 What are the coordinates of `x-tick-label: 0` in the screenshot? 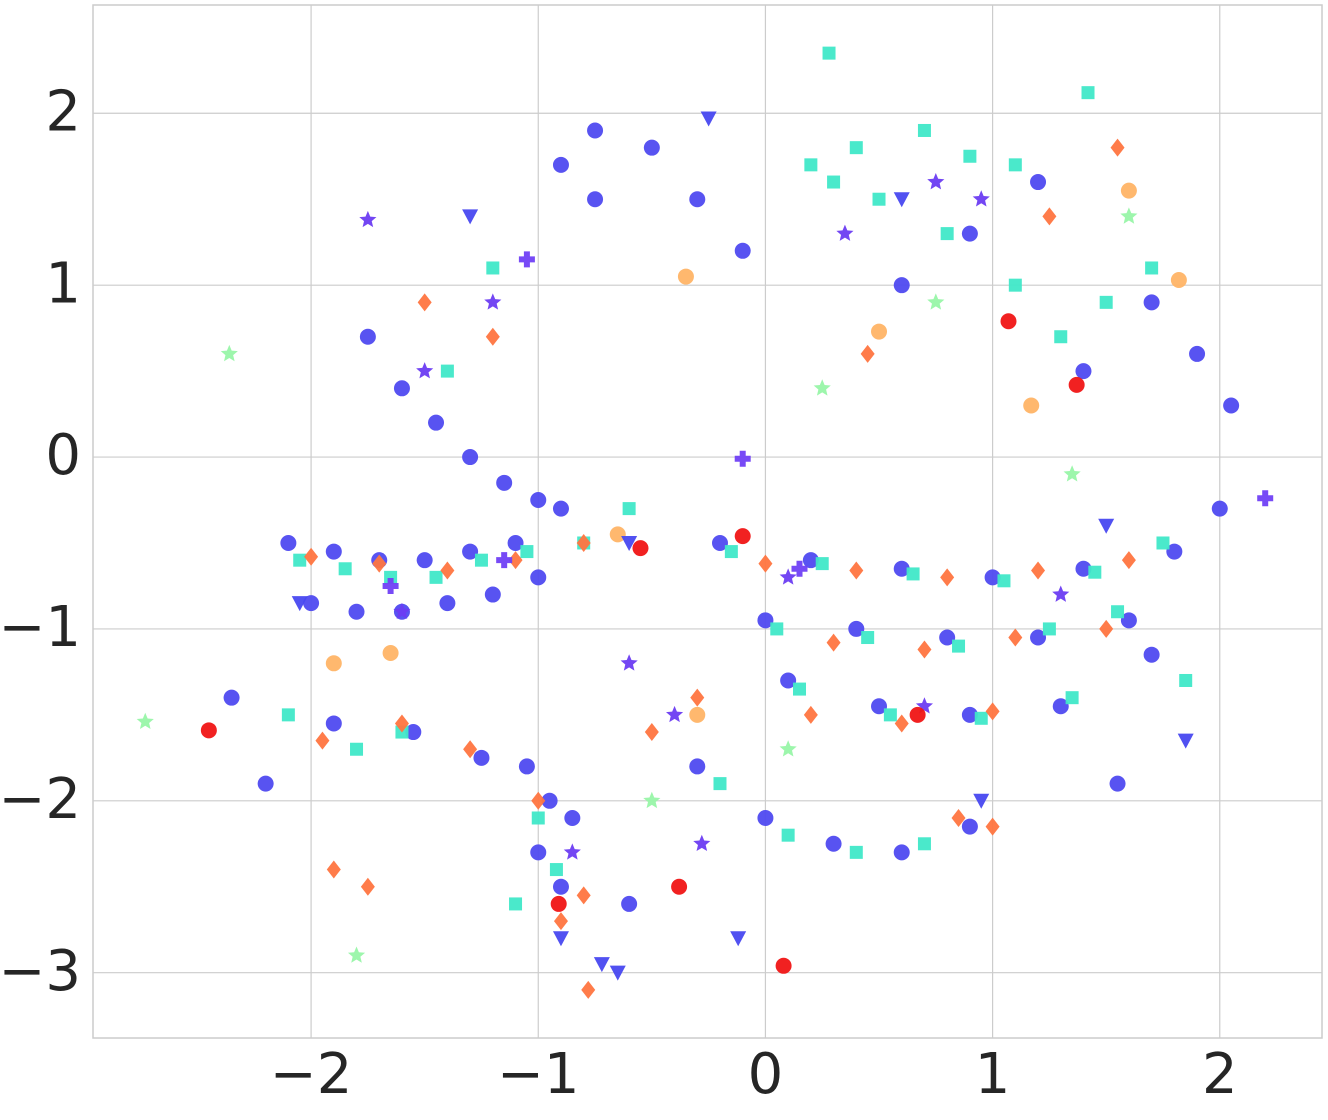 It's located at (766, 1074).